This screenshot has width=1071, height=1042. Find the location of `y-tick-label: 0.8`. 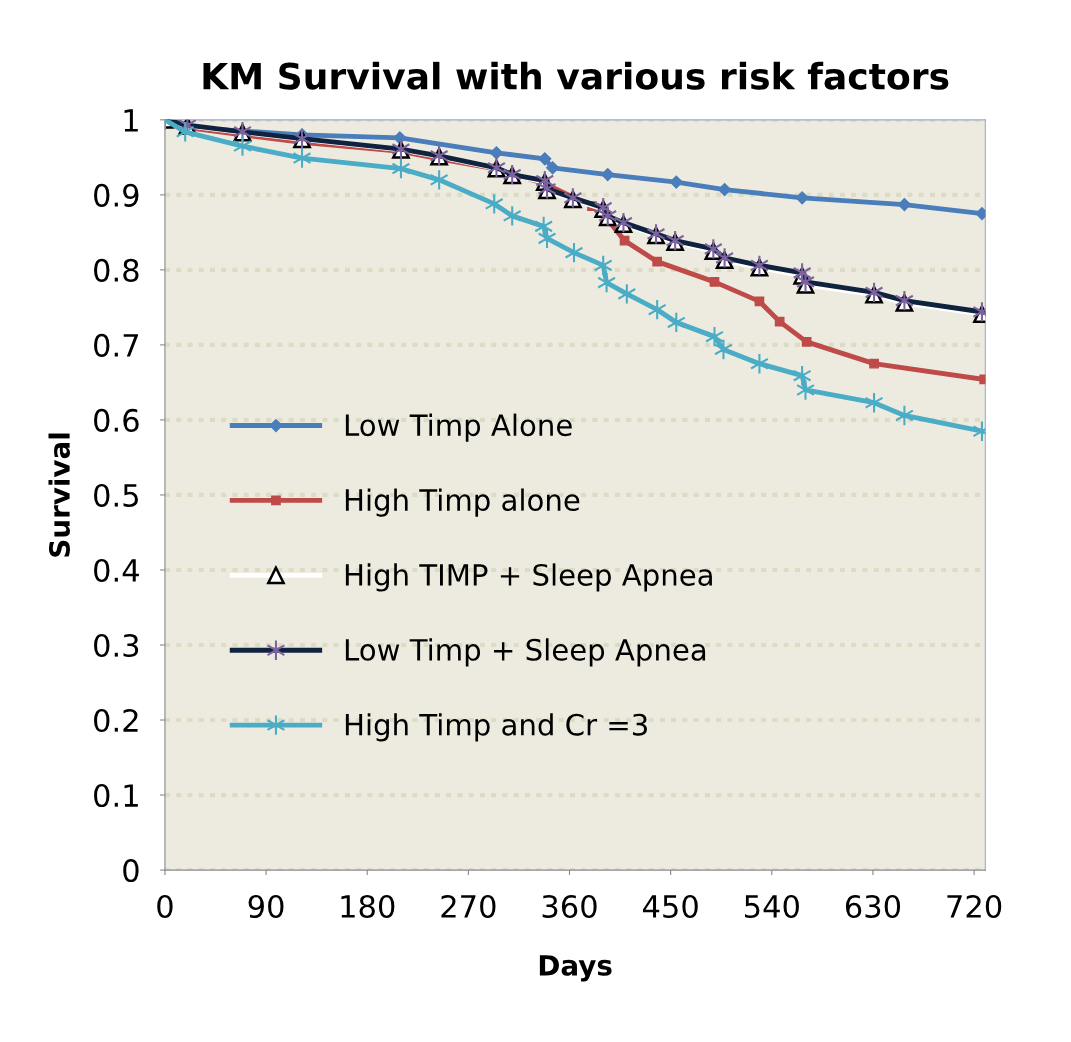

y-tick-label: 0.8 is located at coordinates (116, 270).